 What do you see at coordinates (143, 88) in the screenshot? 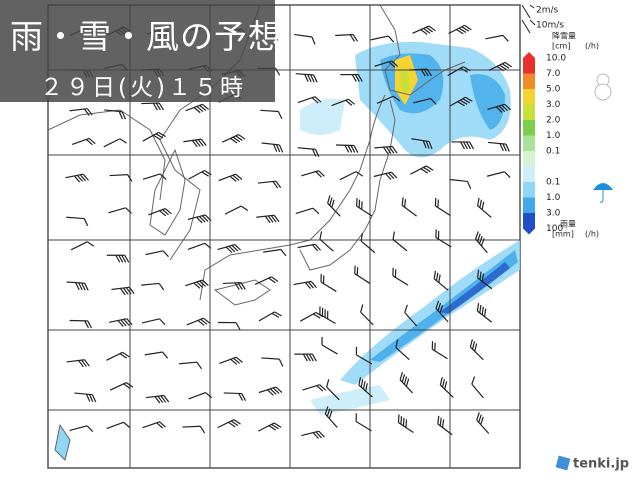
I see `subtitle: ２９日(火)１５時` at bounding box center [143, 88].